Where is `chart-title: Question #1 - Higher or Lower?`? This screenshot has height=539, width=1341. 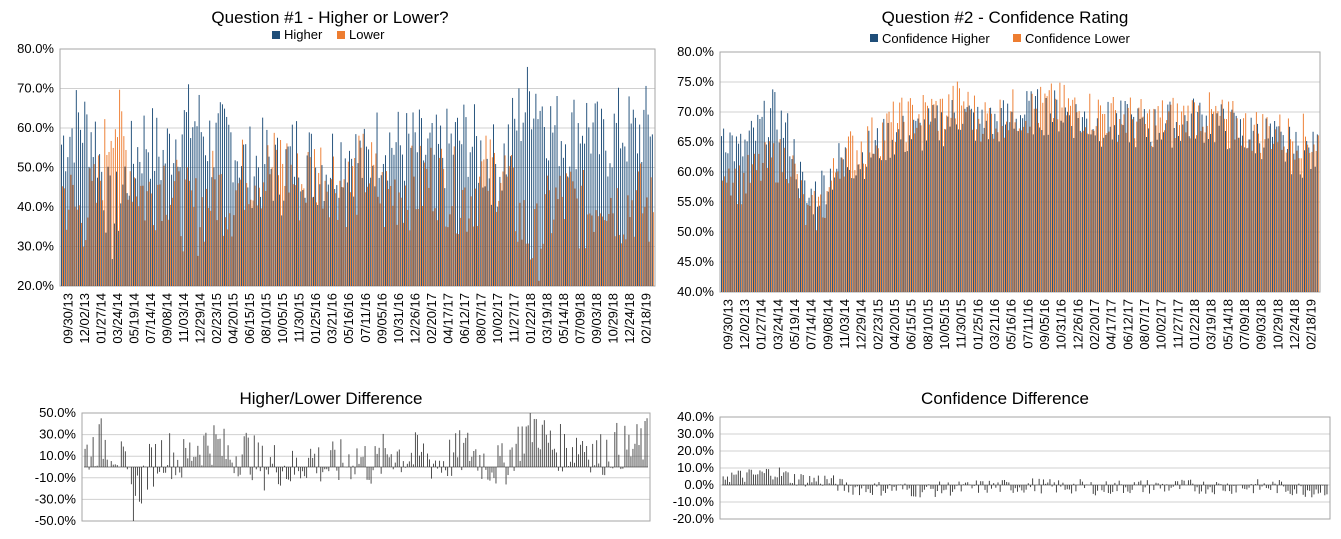 chart-title: Question #1 - Higher or Lower? is located at coordinates (329, 17).